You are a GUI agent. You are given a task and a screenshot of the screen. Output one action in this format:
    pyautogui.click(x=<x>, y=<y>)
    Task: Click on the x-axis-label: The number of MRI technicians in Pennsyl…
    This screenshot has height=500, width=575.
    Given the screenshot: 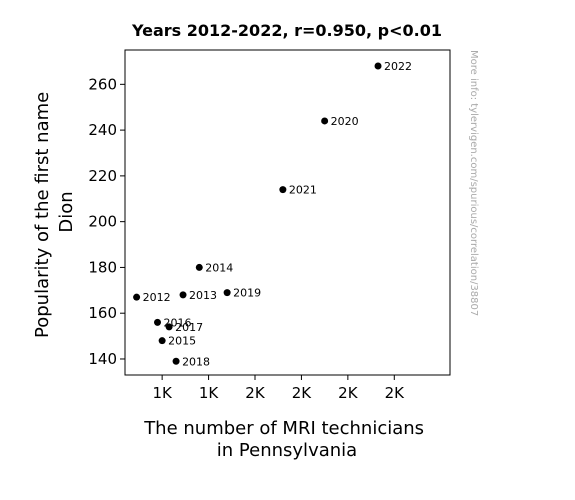 What is the action you would take?
    pyautogui.click(x=286, y=439)
    